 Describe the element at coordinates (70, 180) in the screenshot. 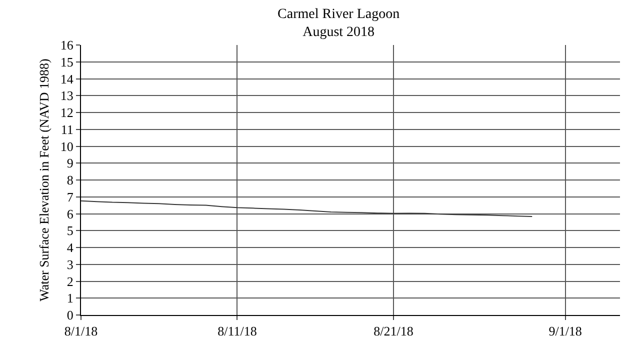

I see `y-tick-label: 8` at that location.